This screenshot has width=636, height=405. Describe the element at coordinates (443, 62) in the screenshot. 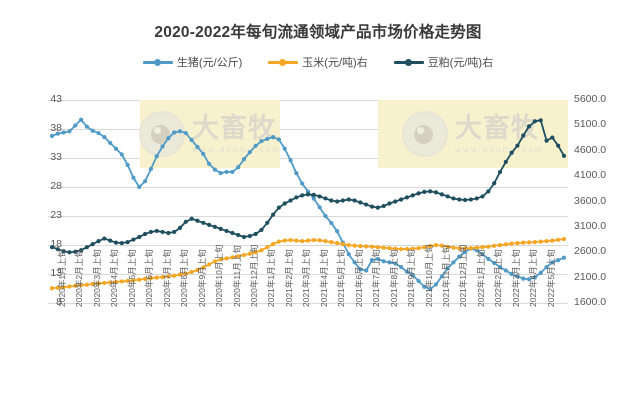

I see `legend-item-soybean-meal: 豆粕(元/吨)右` at that location.